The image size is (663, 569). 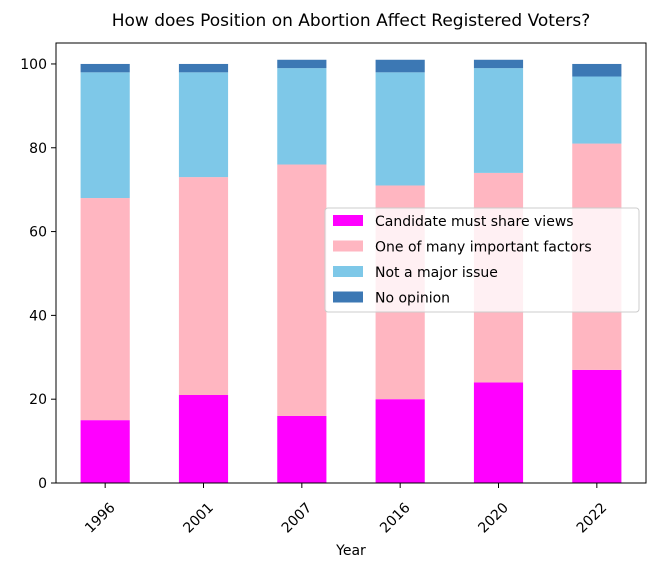 I want to click on legend-label-one-of-many-important-factors: One of many important factors, so click(x=483, y=248).